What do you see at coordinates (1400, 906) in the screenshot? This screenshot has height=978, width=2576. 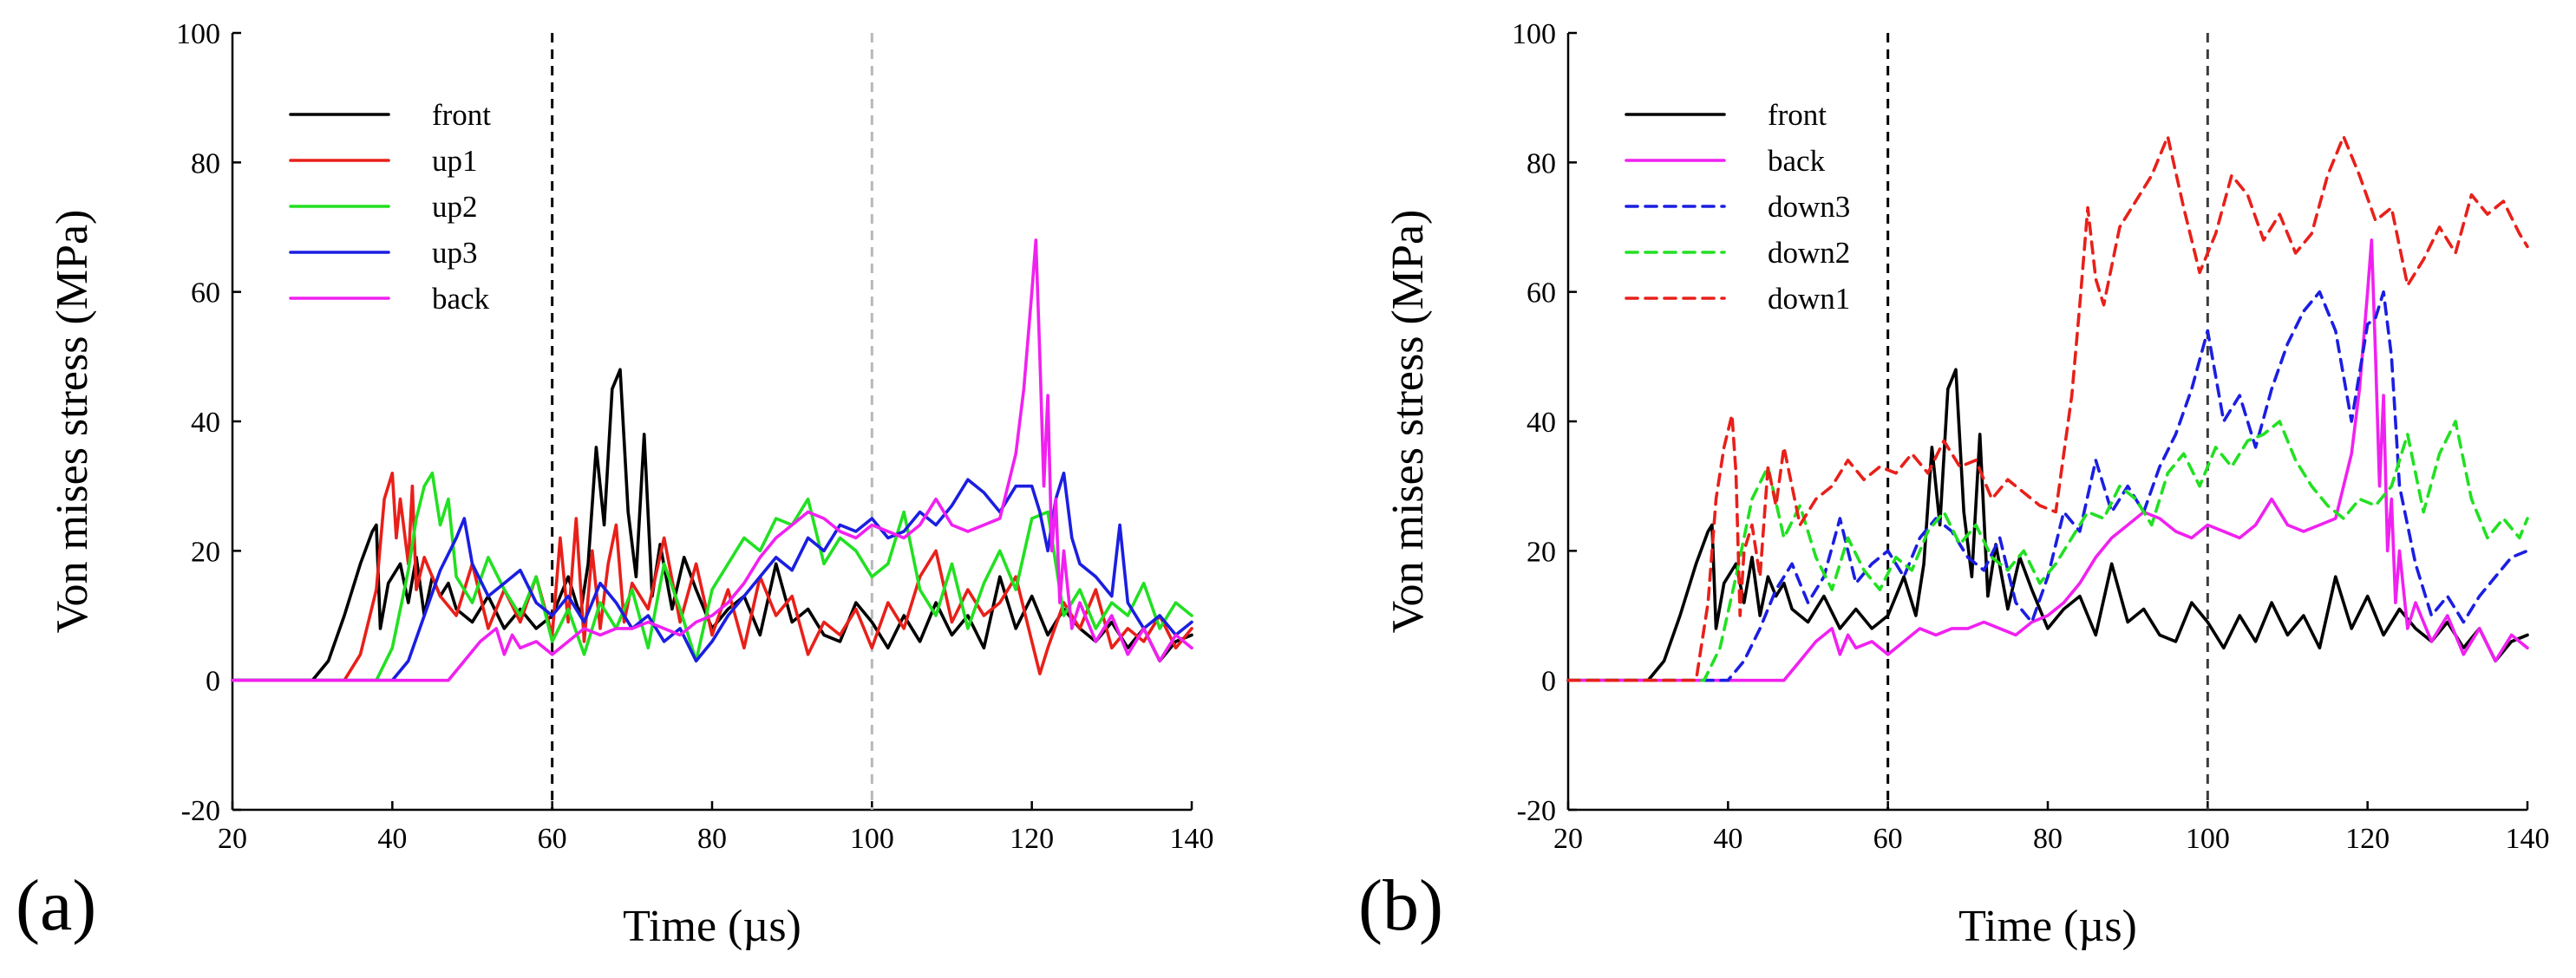 I see `panel-label: (b)` at bounding box center [1400, 906].